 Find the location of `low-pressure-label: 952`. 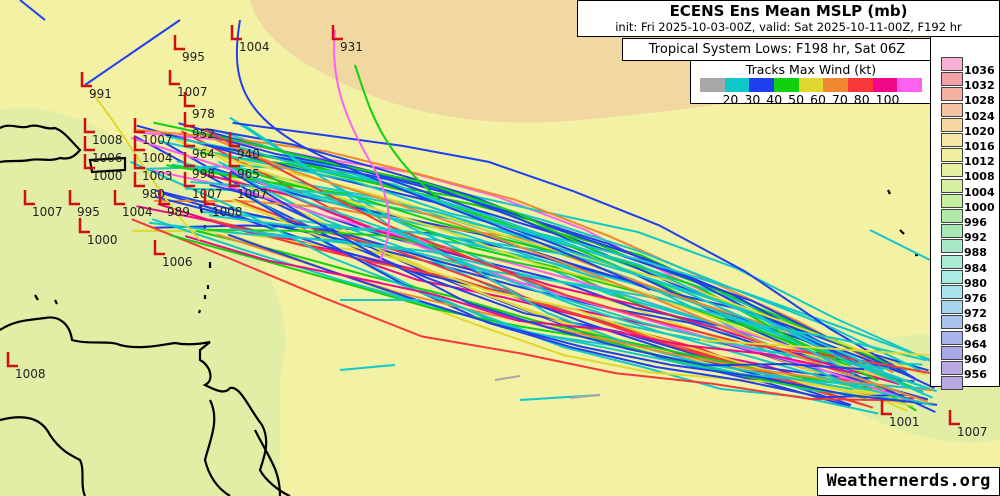

low-pressure-label: 952 is located at coordinates (203, 134).